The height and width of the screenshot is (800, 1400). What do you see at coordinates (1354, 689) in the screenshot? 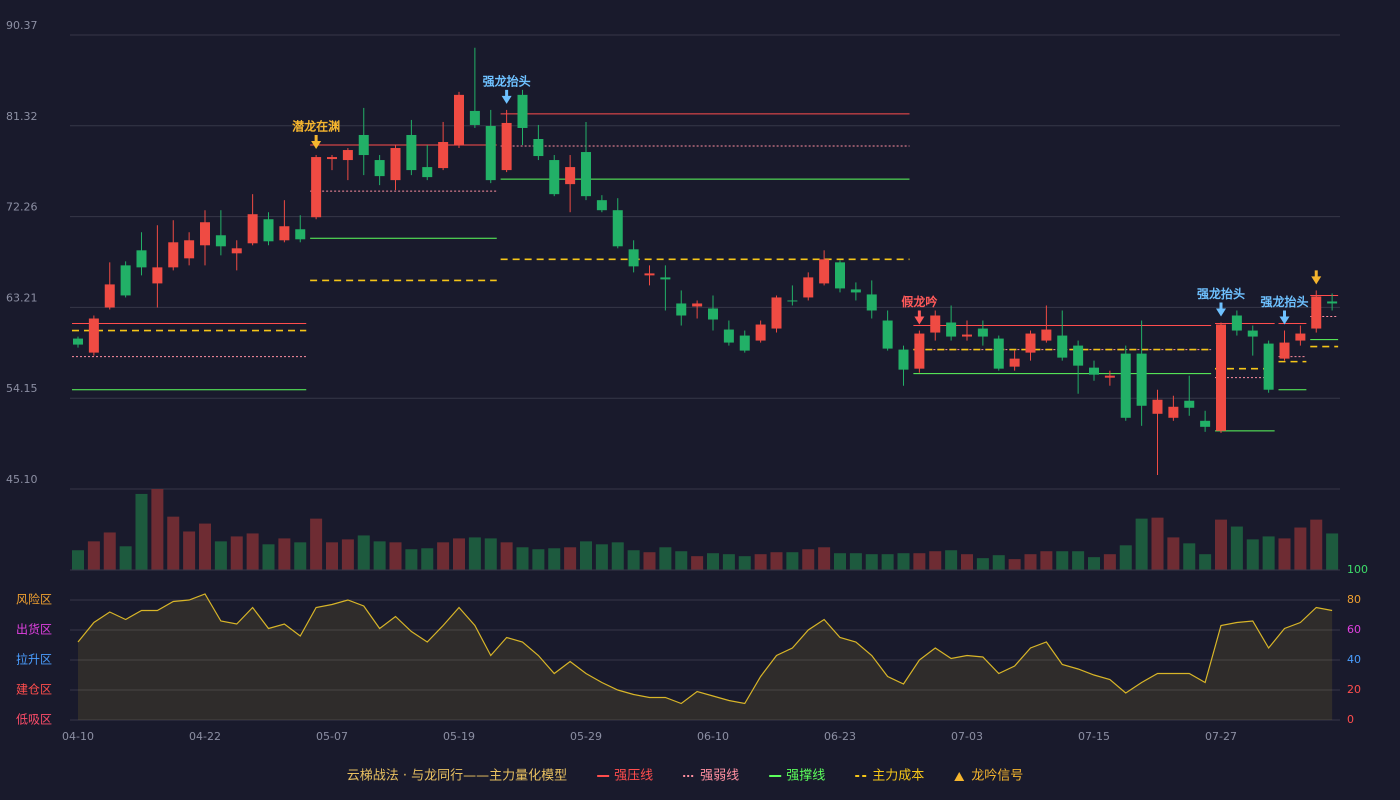
I see `osc-tick-label: 20` at bounding box center [1354, 689].